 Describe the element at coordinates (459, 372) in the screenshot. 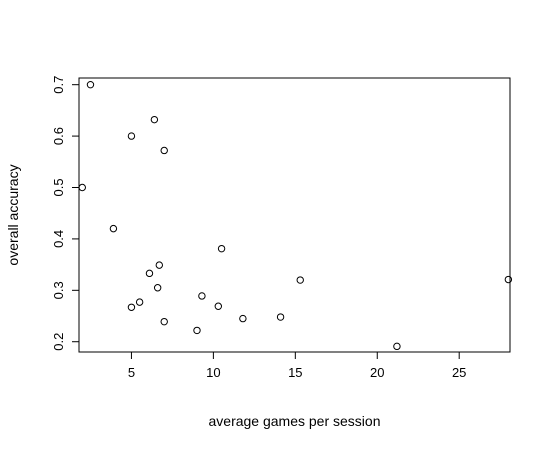

I see `x-tick-label: 25` at that location.